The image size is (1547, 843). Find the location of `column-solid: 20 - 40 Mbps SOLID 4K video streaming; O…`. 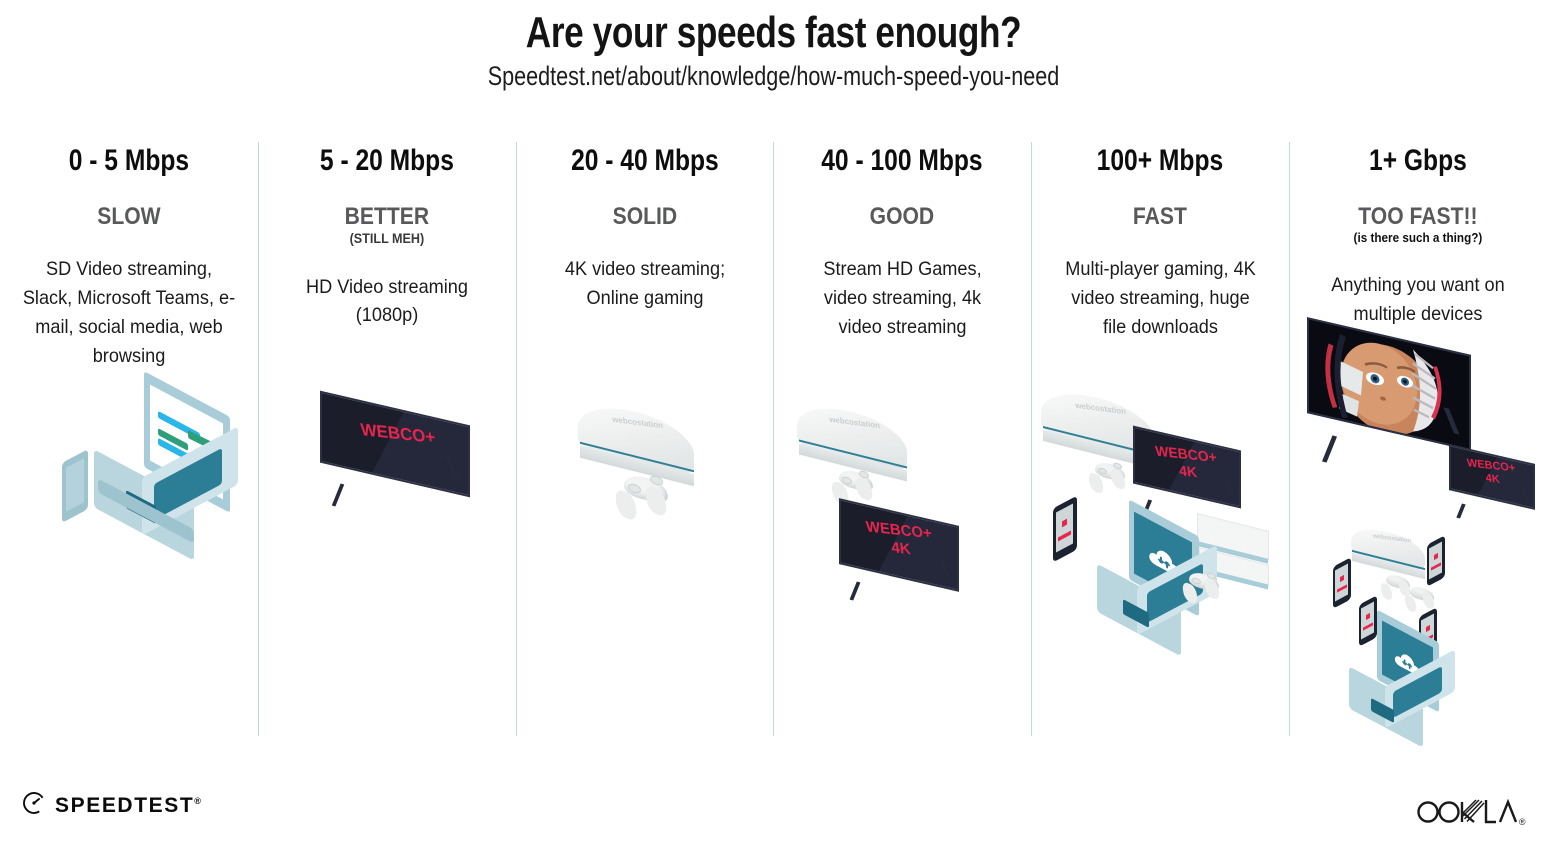

column-solid: 20 - 40 Mbps SOLID 4K video streaming; O… is located at coordinates (644, 436).